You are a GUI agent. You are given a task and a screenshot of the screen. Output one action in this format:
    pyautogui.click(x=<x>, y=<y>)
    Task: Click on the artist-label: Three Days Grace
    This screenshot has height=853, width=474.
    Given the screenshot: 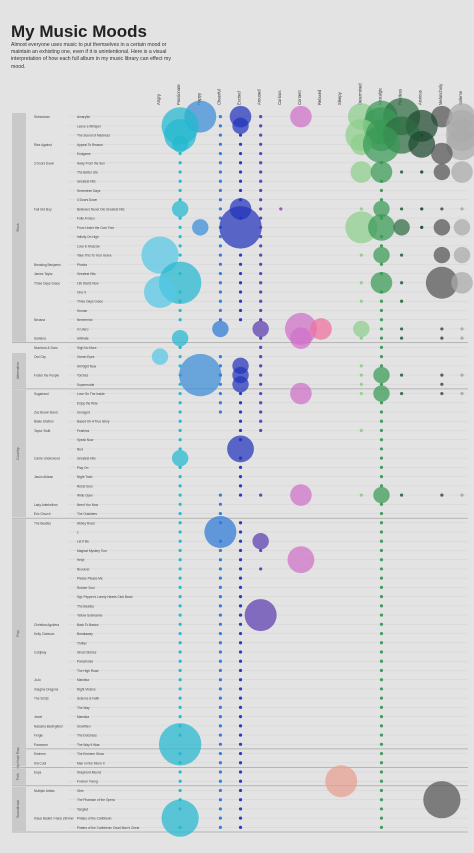 What is the action you would take?
    pyautogui.click(x=47, y=283)
    